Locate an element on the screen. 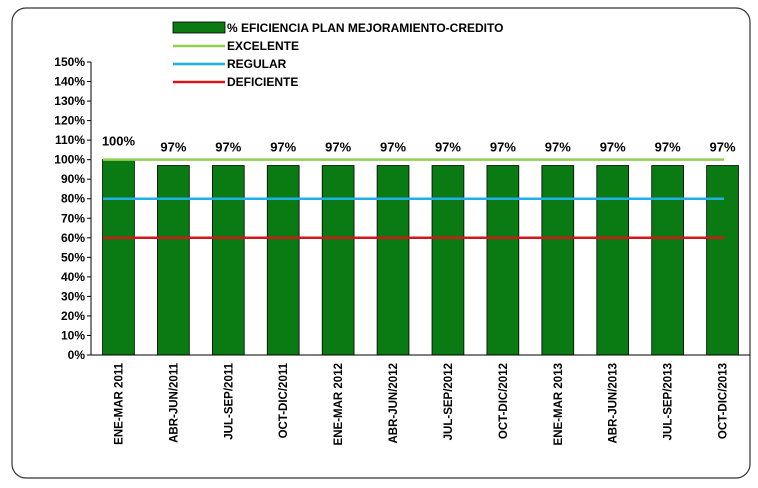 The image size is (758, 488). x-tick-label: OCT-DIC/2013 is located at coordinates (724, 401).